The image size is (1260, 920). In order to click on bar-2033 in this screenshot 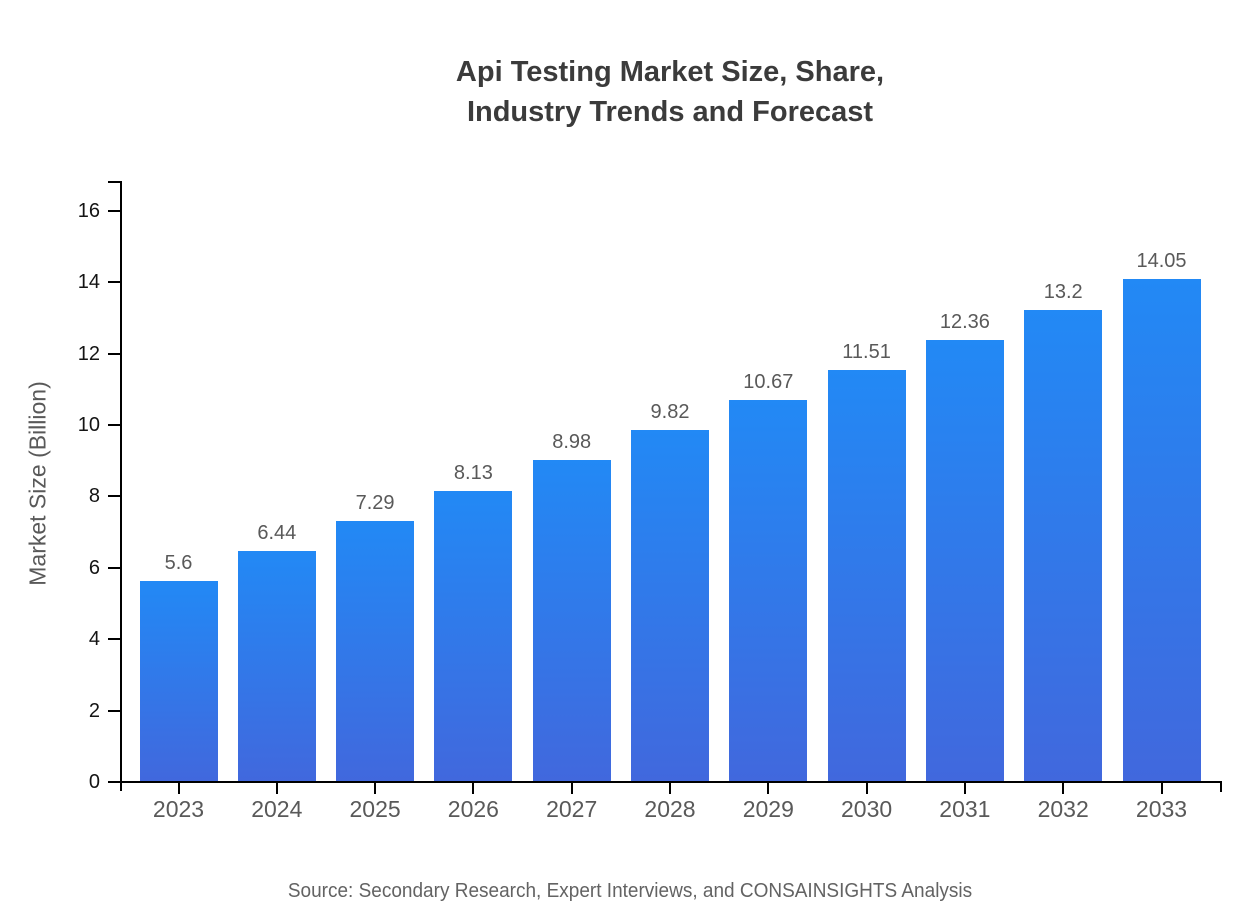, I will do `click(1161, 530)`.